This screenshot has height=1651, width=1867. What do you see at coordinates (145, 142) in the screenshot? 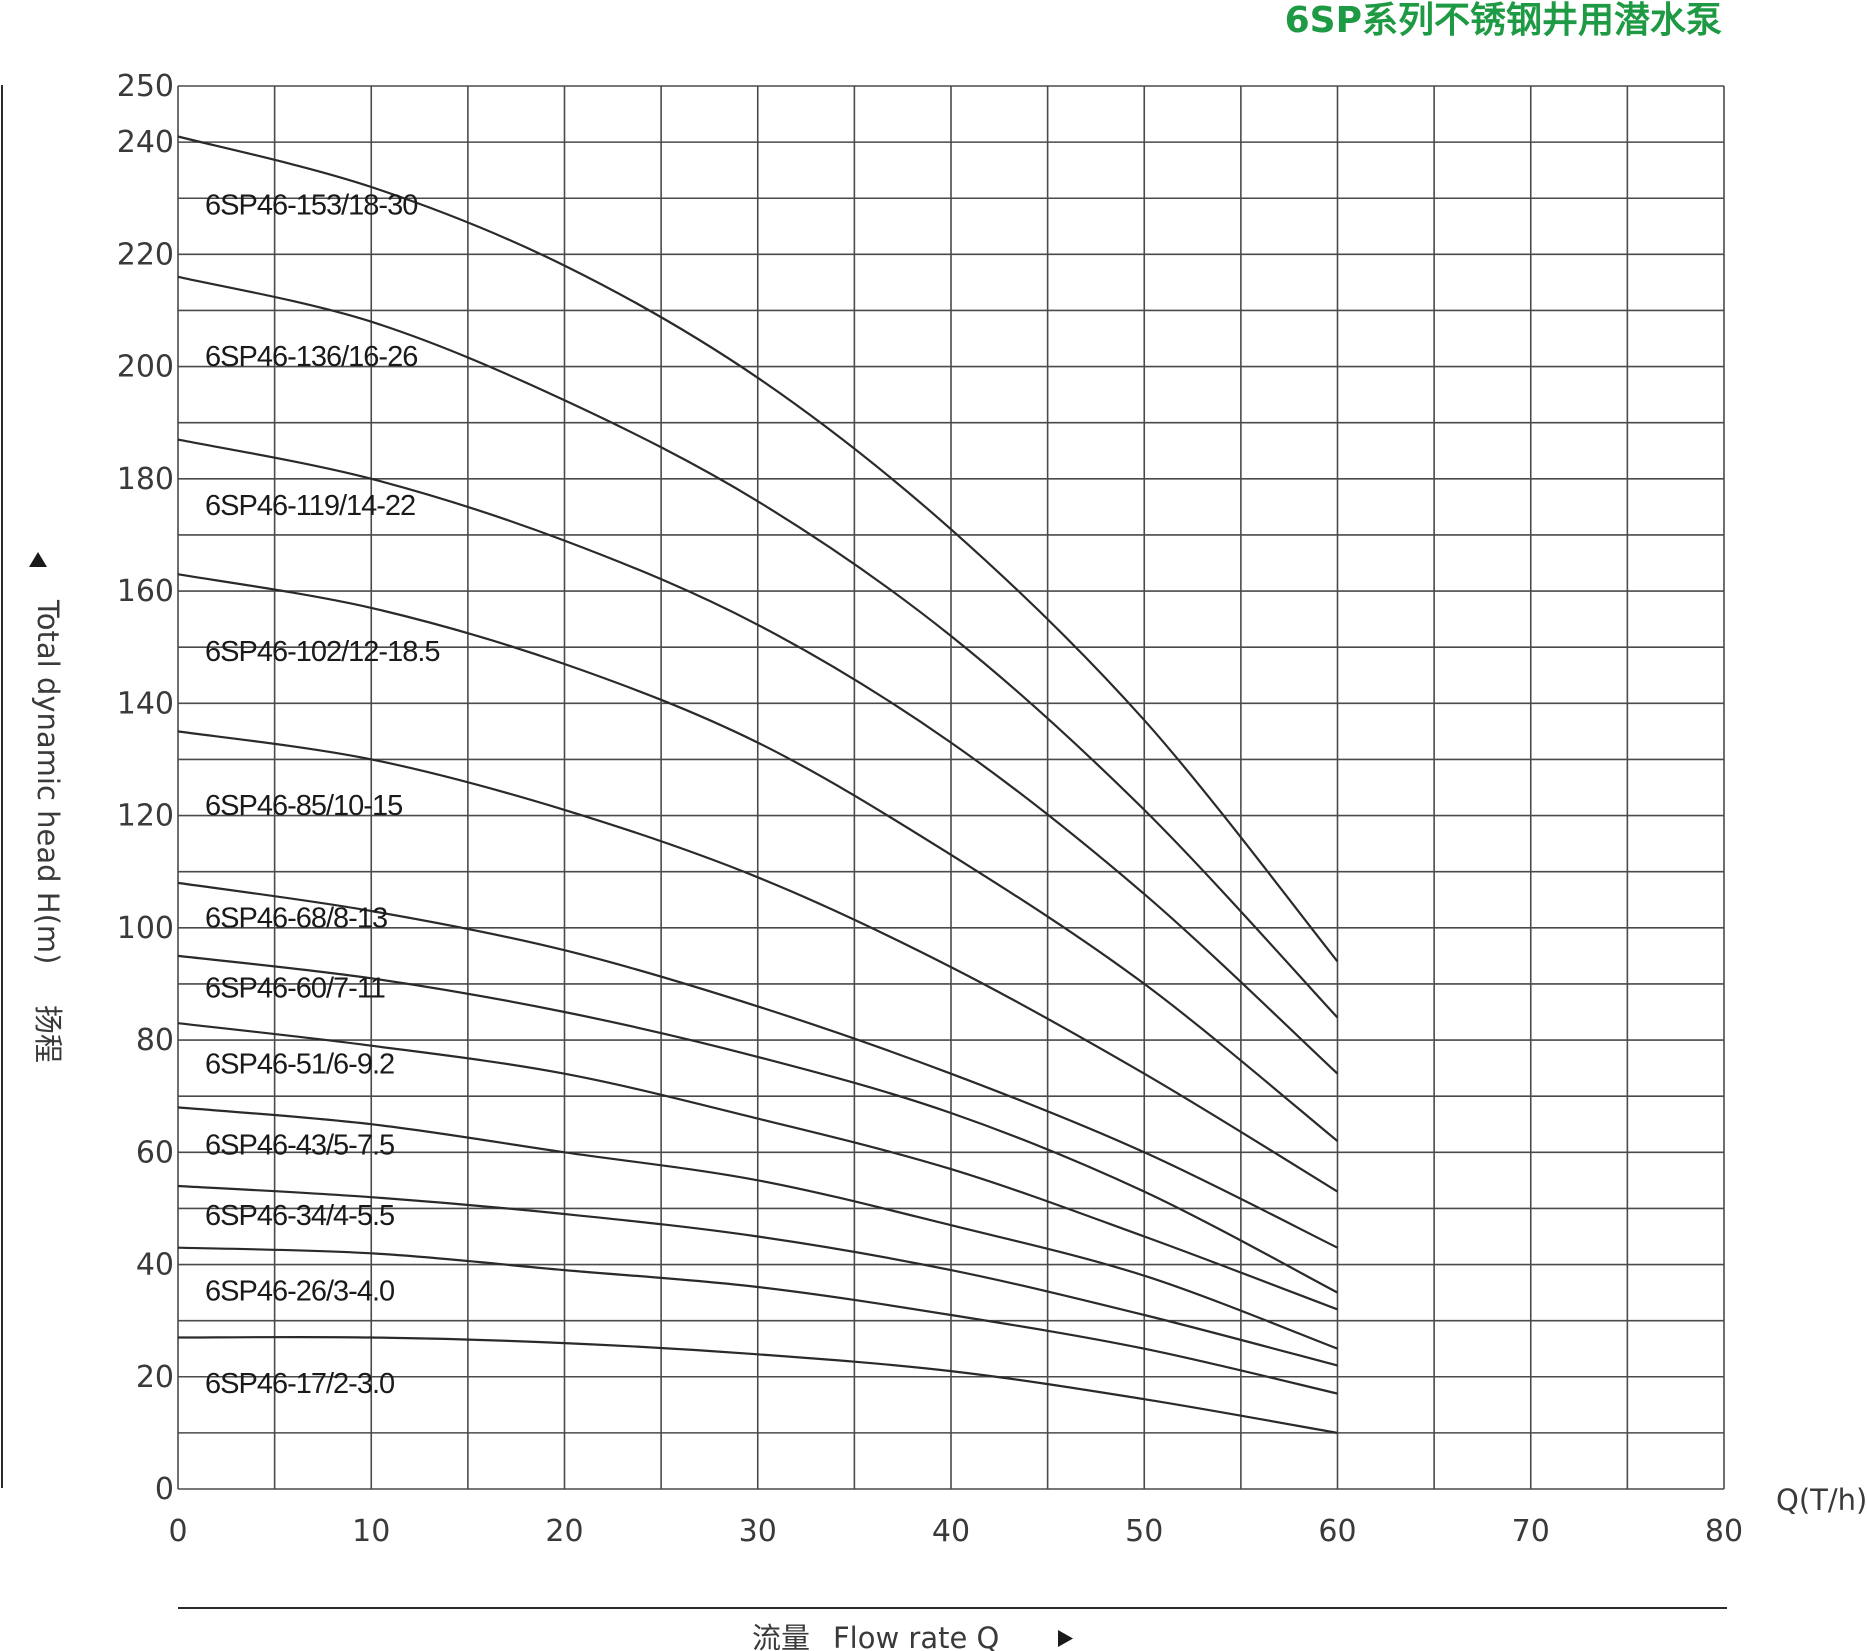
I see `y-tick-label: 240` at bounding box center [145, 142].